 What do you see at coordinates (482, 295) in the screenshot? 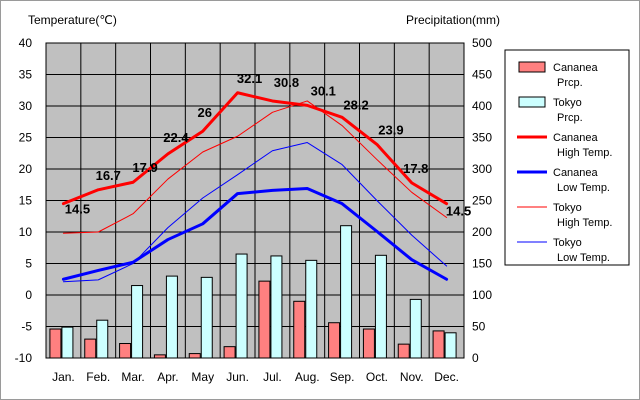
I see `prcp-tick-label: 100` at bounding box center [482, 295].